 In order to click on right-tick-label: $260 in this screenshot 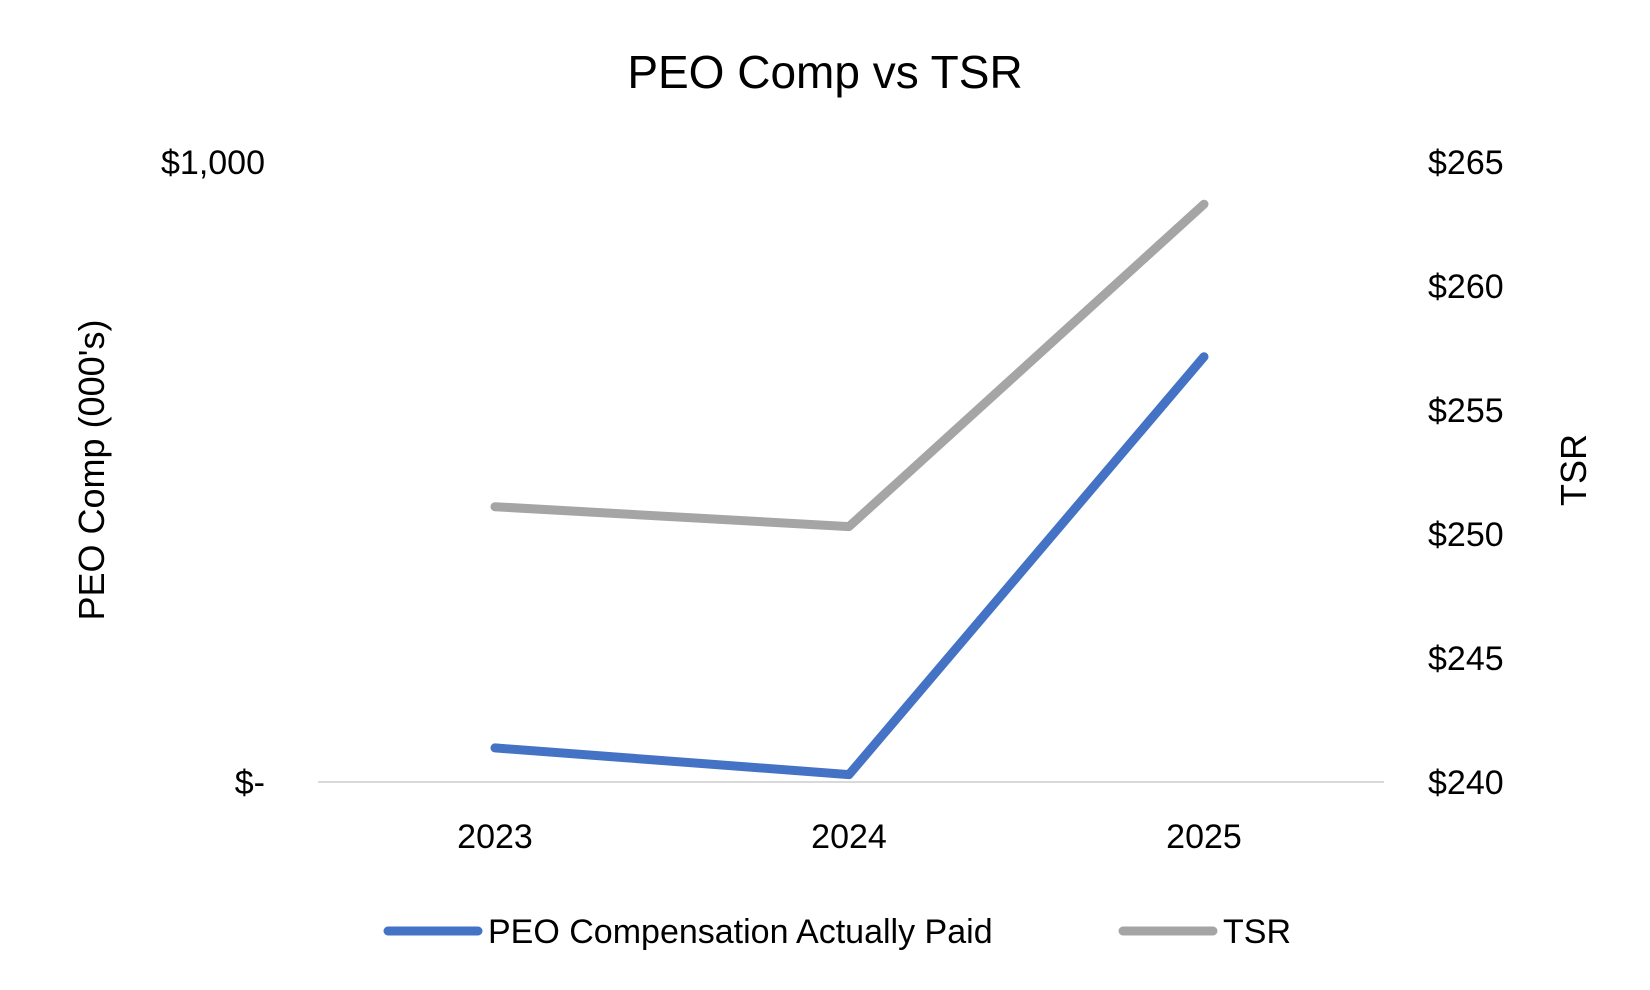, I will do `click(1466, 287)`.